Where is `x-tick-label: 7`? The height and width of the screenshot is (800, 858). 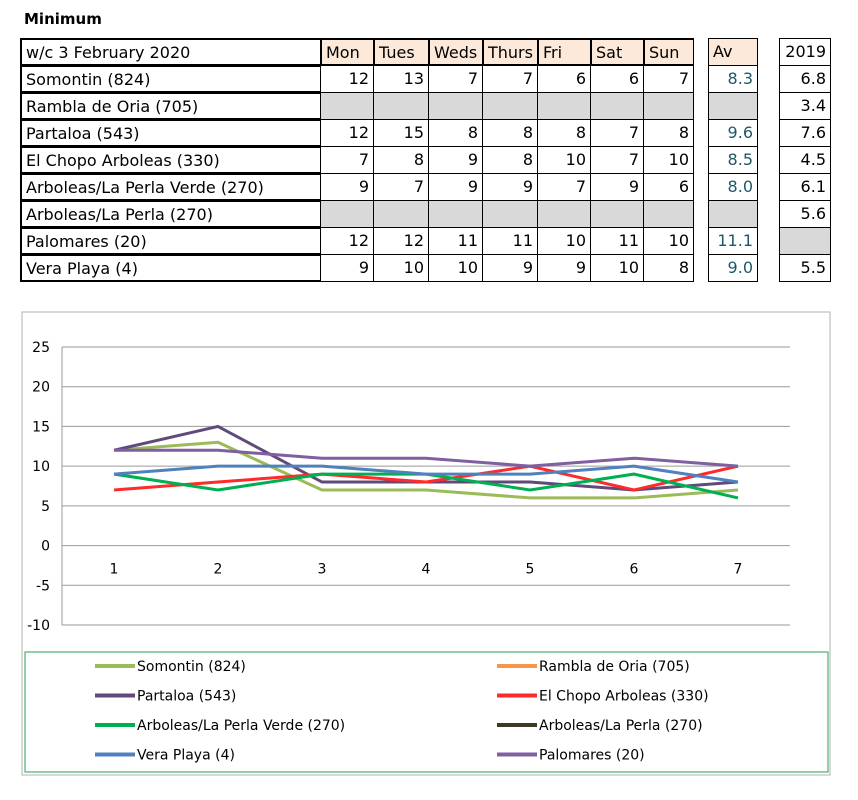
x-tick-label: 7 is located at coordinates (738, 570).